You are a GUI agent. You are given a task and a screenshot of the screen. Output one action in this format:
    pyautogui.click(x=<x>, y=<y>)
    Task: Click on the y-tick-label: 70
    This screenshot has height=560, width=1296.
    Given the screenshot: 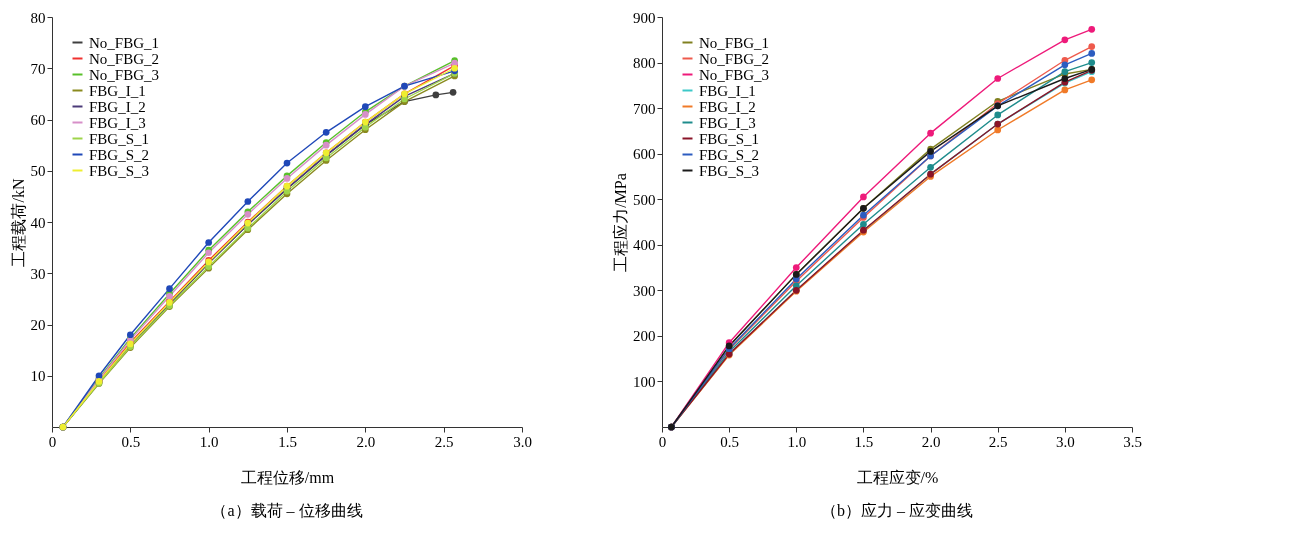 What is the action you would take?
    pyautogui.click(x=38, y=68)
    